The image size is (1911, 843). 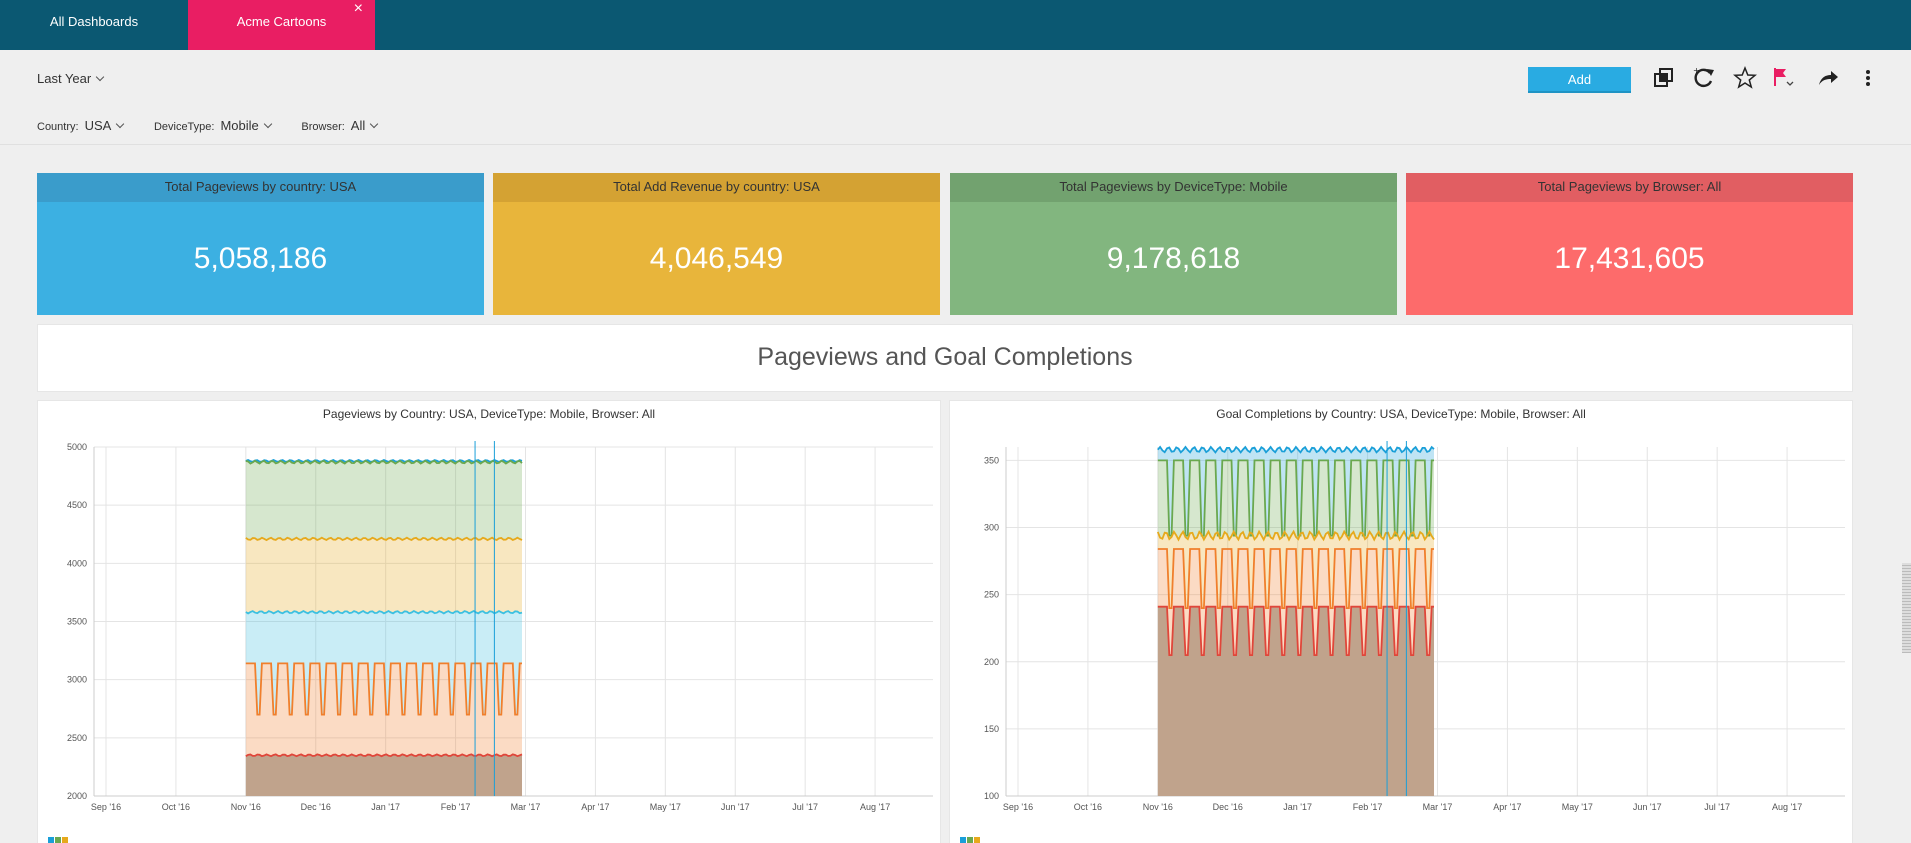 I want to click on filter-devicetype: DeviceType: Mobile, so click(x=213, y=125).